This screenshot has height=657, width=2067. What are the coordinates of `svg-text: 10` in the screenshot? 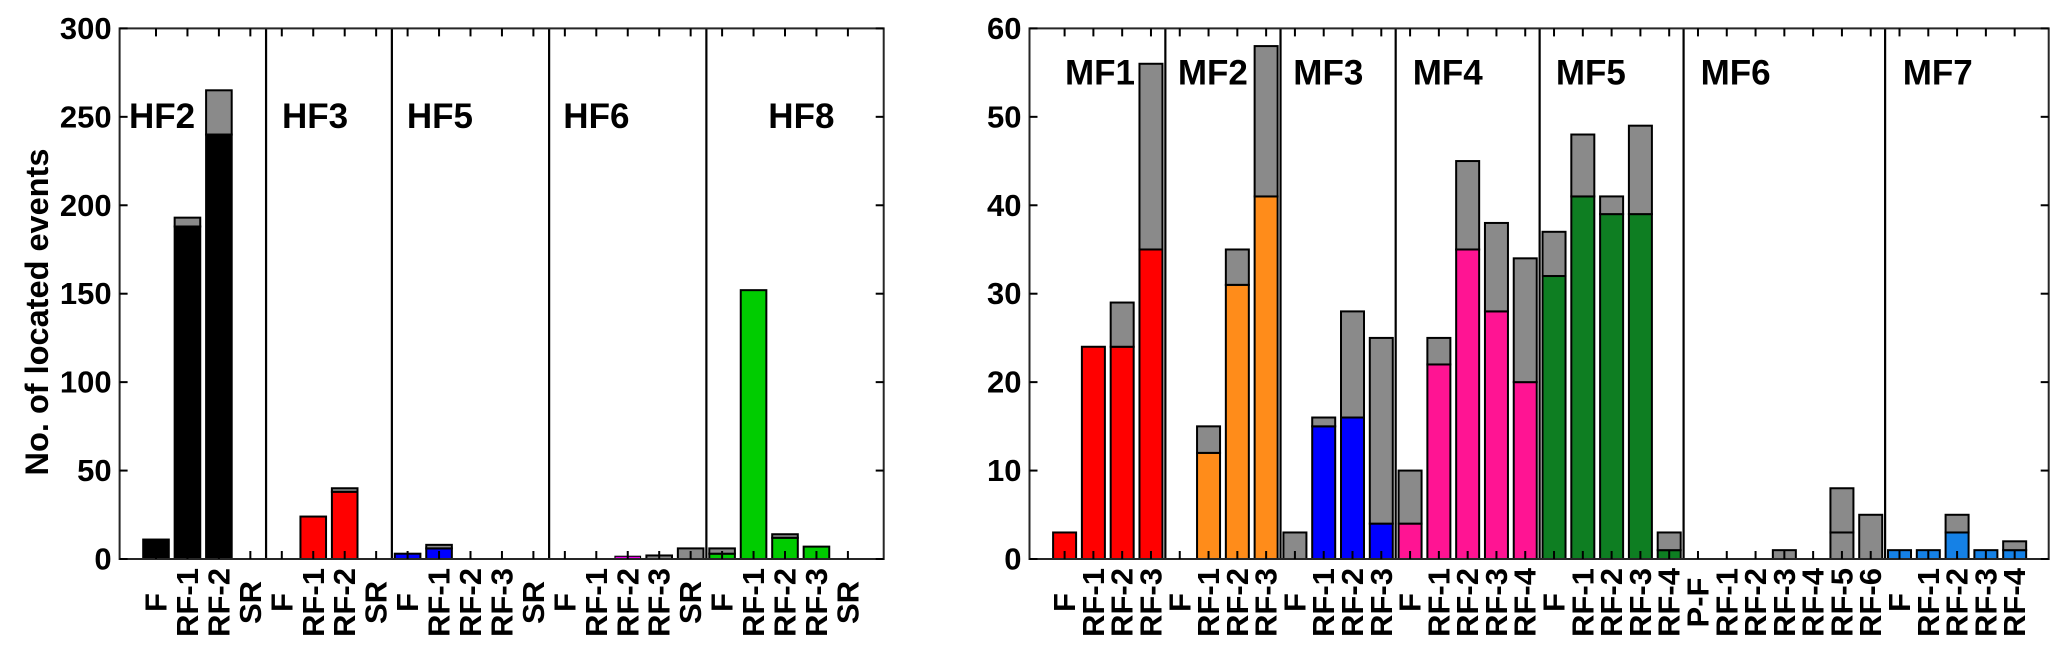 It's located at (1004, 470).